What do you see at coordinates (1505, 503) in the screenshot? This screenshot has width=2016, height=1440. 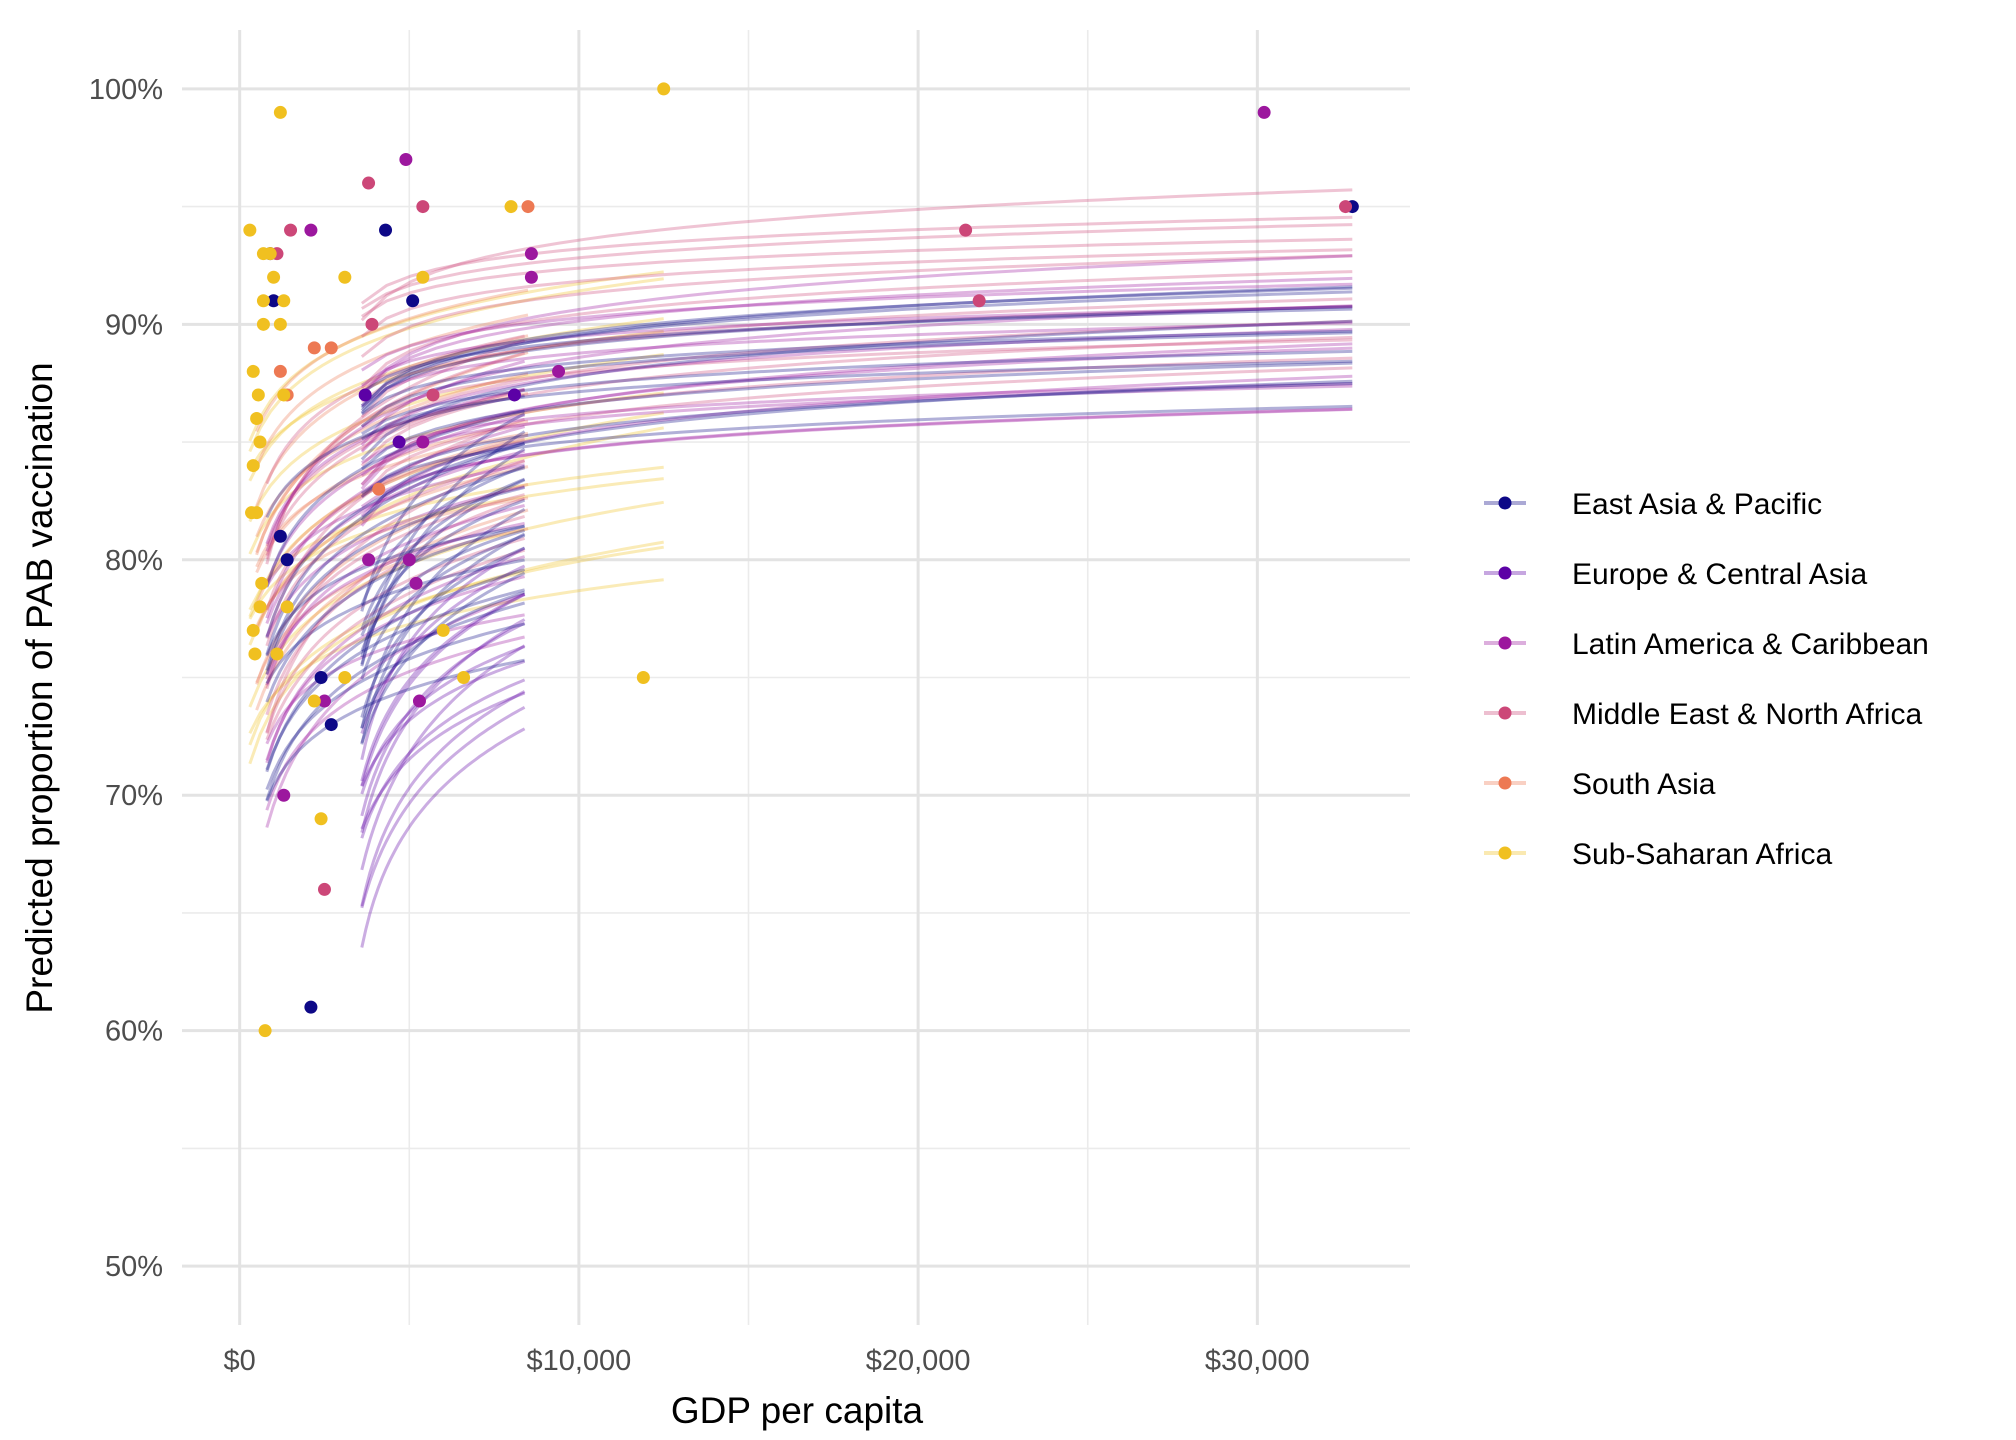 I see `legend-key-point` at bounding box center [1505, 503].